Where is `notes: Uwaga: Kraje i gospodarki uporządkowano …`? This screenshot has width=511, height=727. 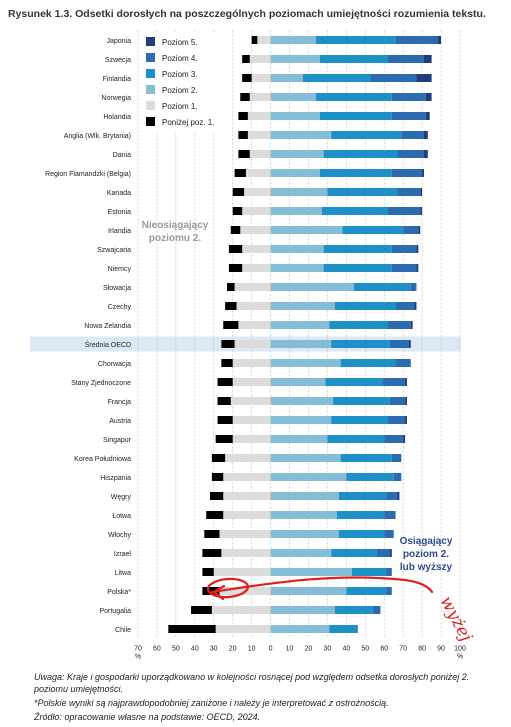 notes: Uwaga: Kraje i gospodarki uporządkowano … is located at coordinates (264, 698).